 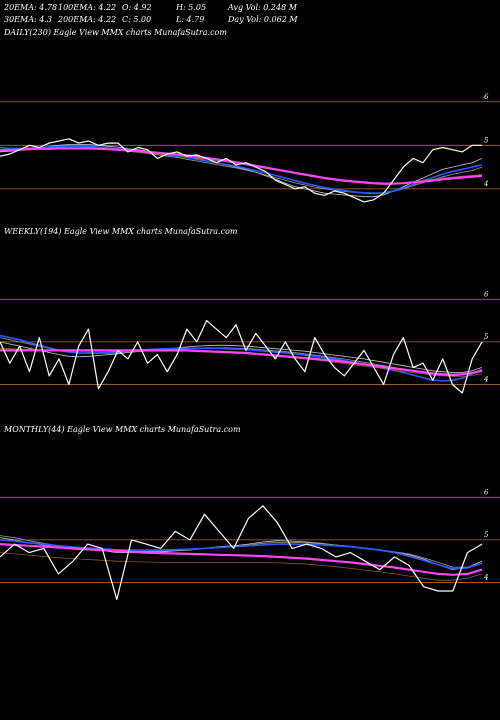 I want to click on monthly-ema-brown-line, so click(x=241, y=566).